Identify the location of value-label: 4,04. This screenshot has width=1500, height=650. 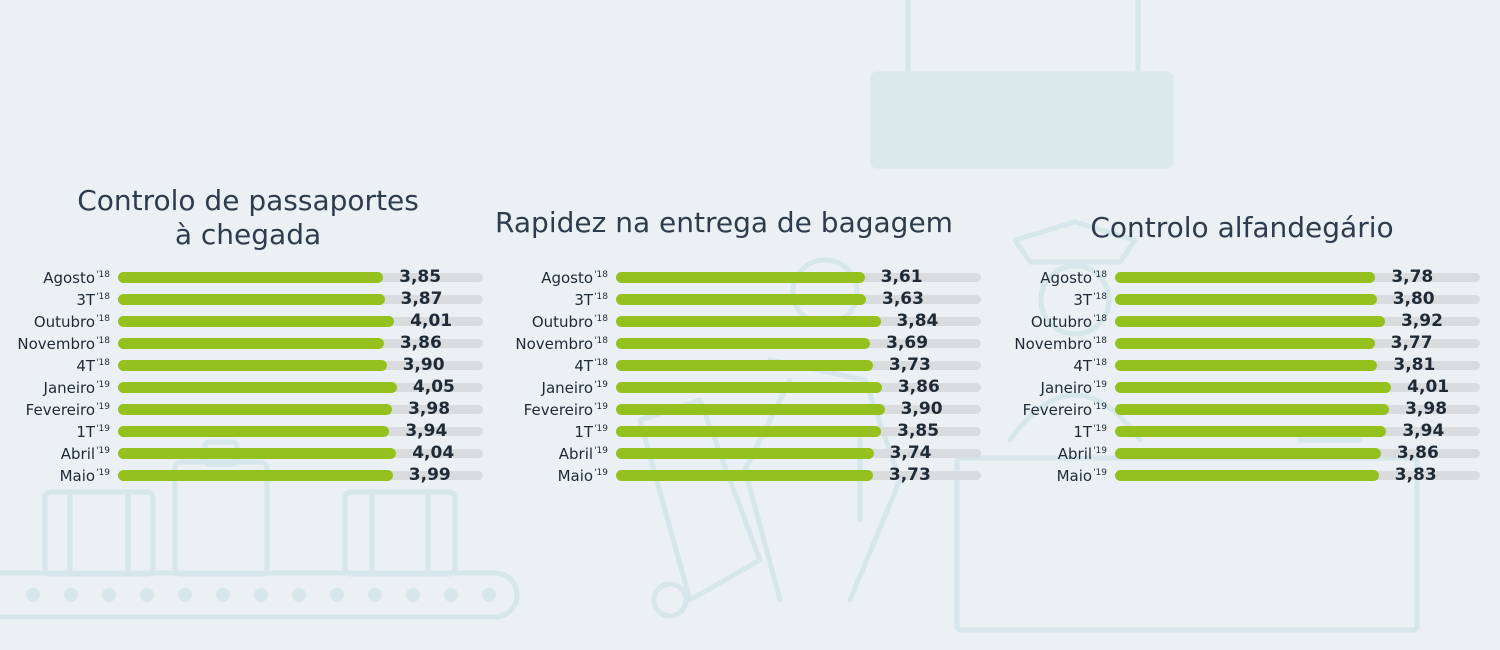
(433, 453).